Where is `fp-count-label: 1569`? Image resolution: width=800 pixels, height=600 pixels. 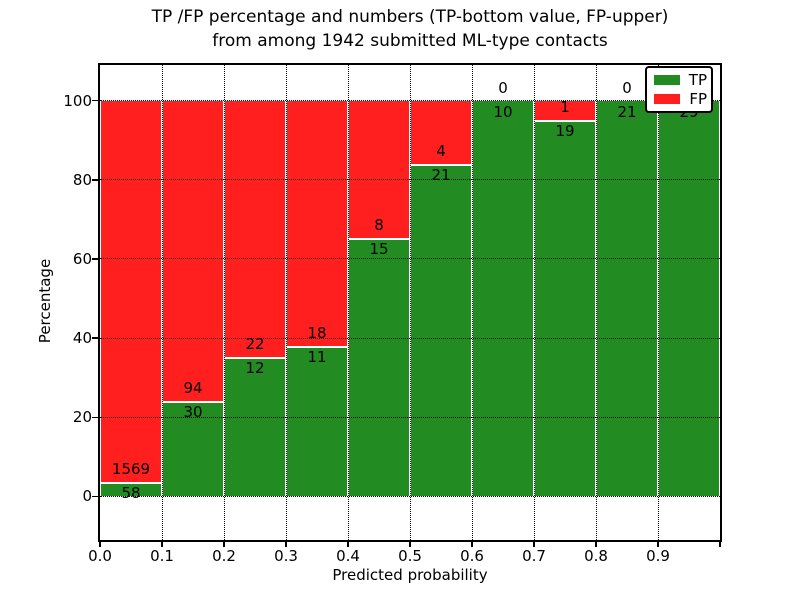
fp-count-label: 1569 is located at coordinates (131, 469).